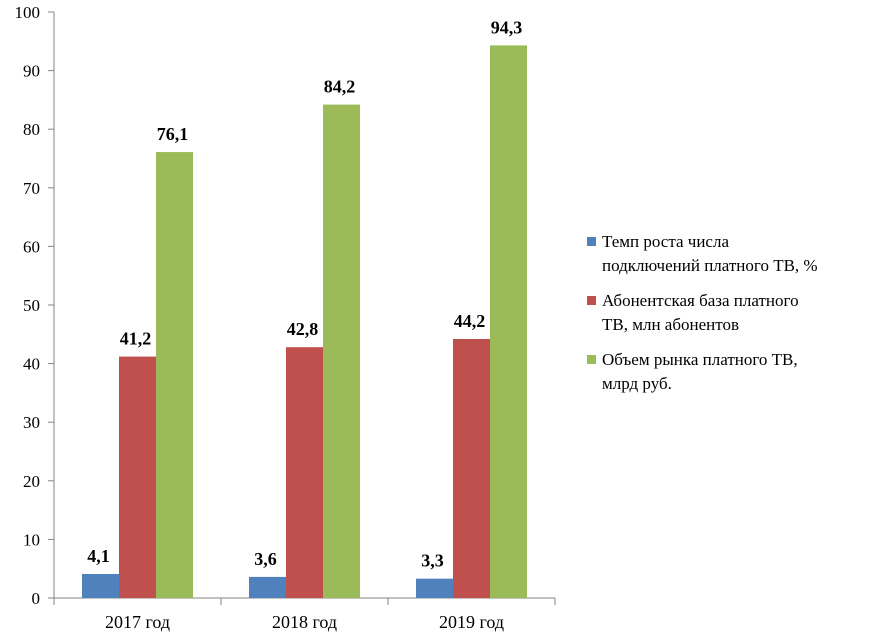  What do you see at coordinates (137, 622) in the screenshot?
I see `x-category-label: 2017 год` at bounding box center [137, 622].